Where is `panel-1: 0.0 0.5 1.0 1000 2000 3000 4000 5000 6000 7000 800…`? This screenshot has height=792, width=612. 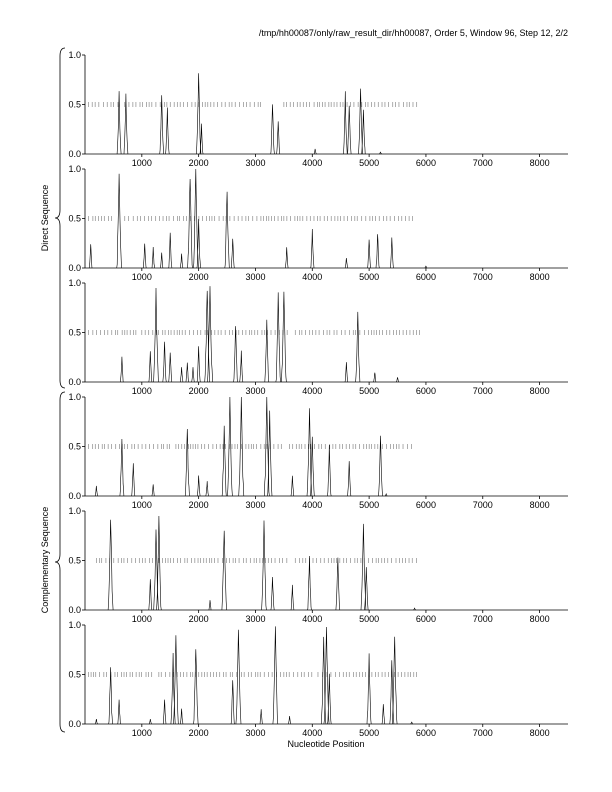 panel-1: 0.0 0.5 1.0 1000 2000 3000 4000 5000 6000 7000 800… is located at coordinates (318, 109).